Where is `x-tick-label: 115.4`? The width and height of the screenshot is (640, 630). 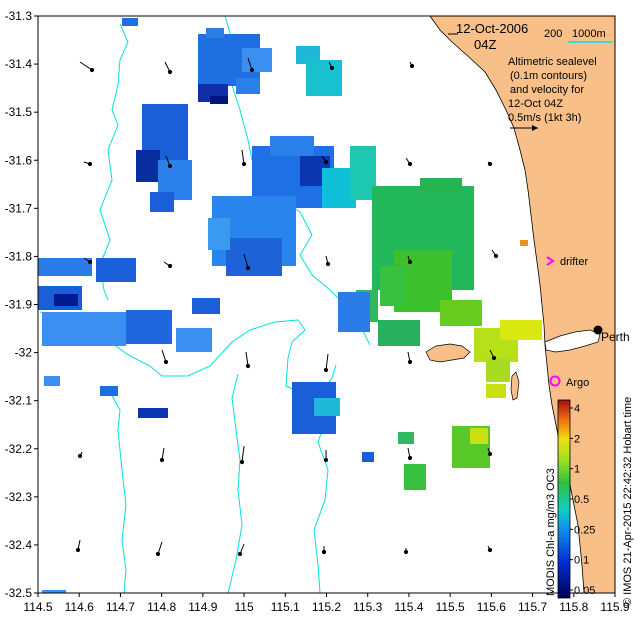
x-tick-label: 115.4 is located at coordinates (408, 607).